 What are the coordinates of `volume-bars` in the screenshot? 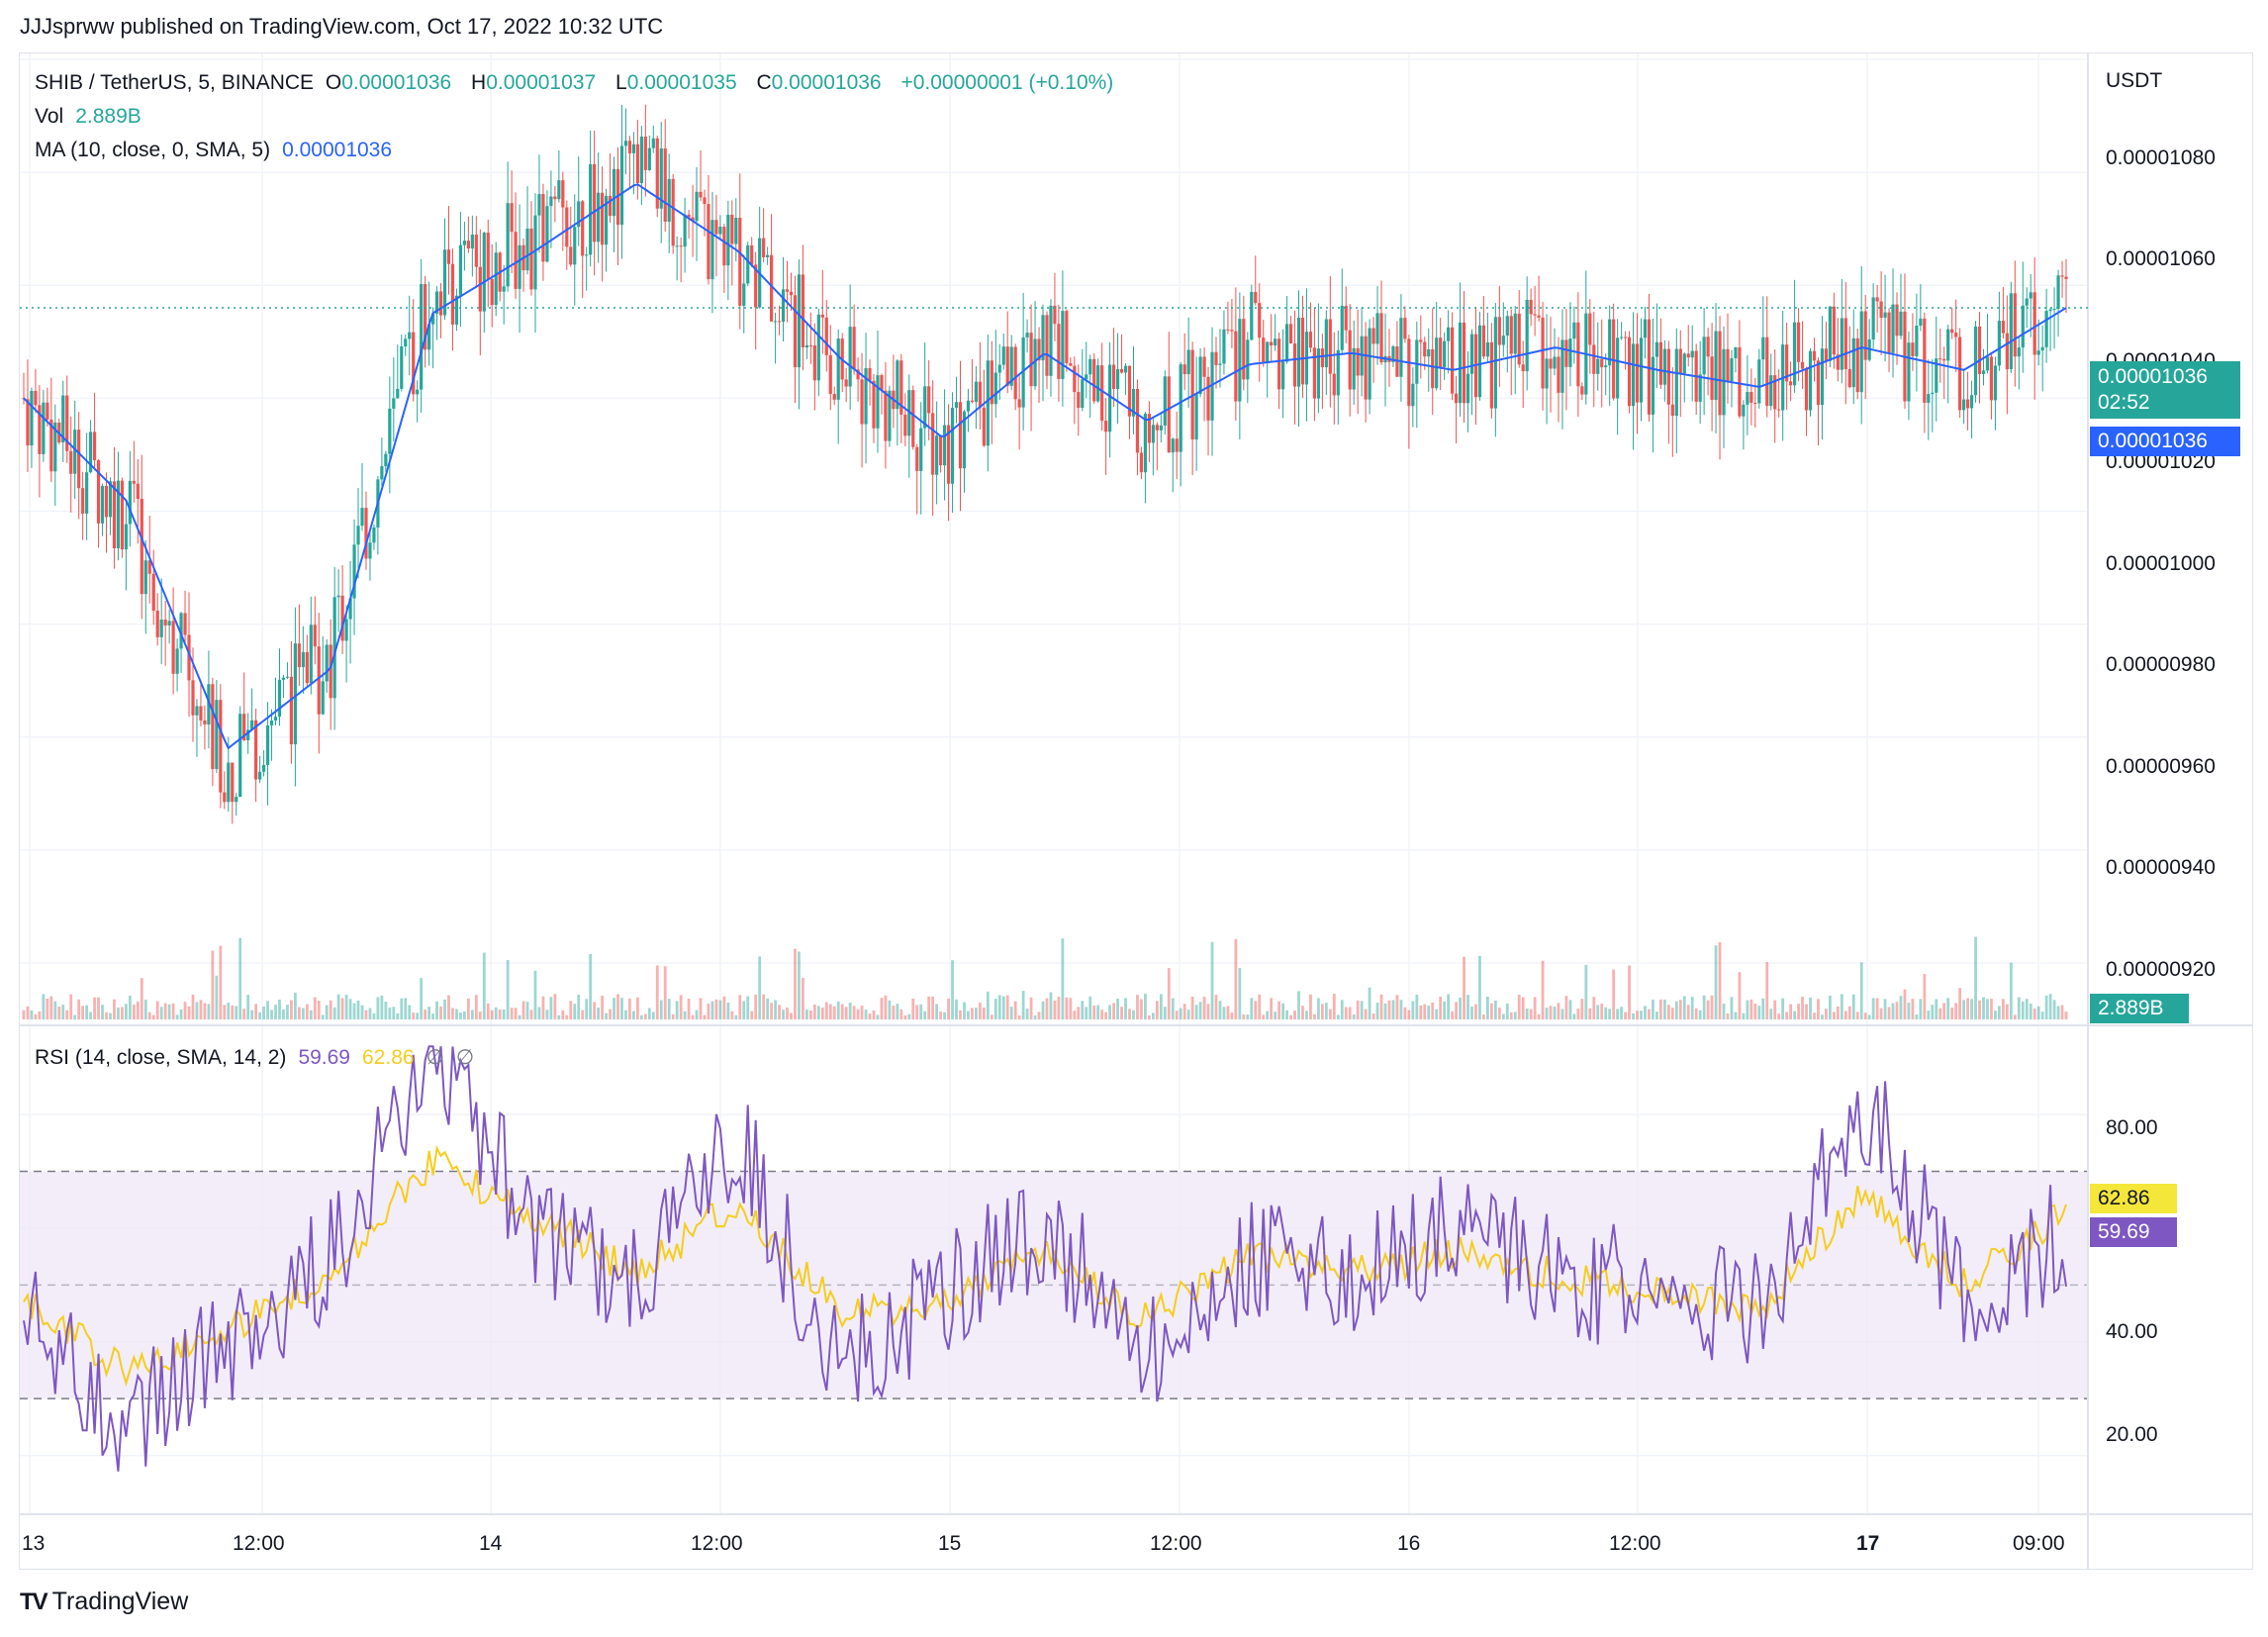 It's located at (1045, 977).